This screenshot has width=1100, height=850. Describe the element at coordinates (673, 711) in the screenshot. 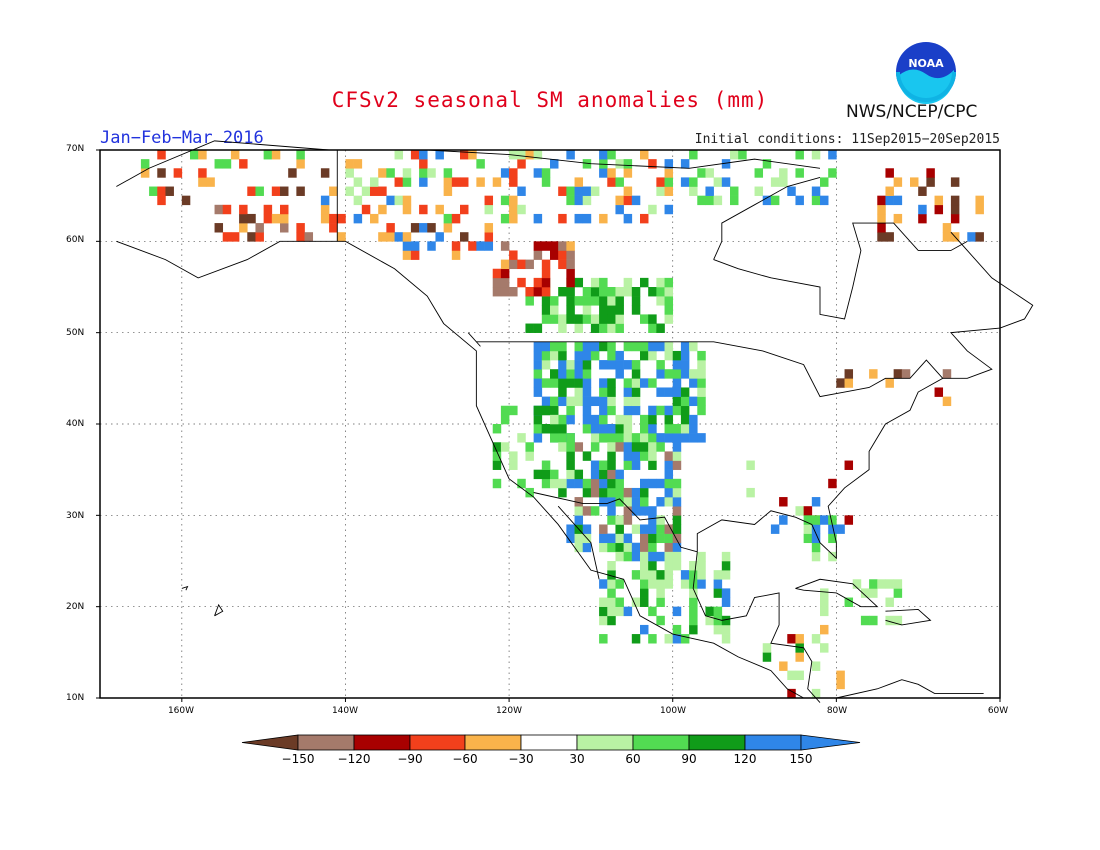

I see `lon-label: 100W` at that location.